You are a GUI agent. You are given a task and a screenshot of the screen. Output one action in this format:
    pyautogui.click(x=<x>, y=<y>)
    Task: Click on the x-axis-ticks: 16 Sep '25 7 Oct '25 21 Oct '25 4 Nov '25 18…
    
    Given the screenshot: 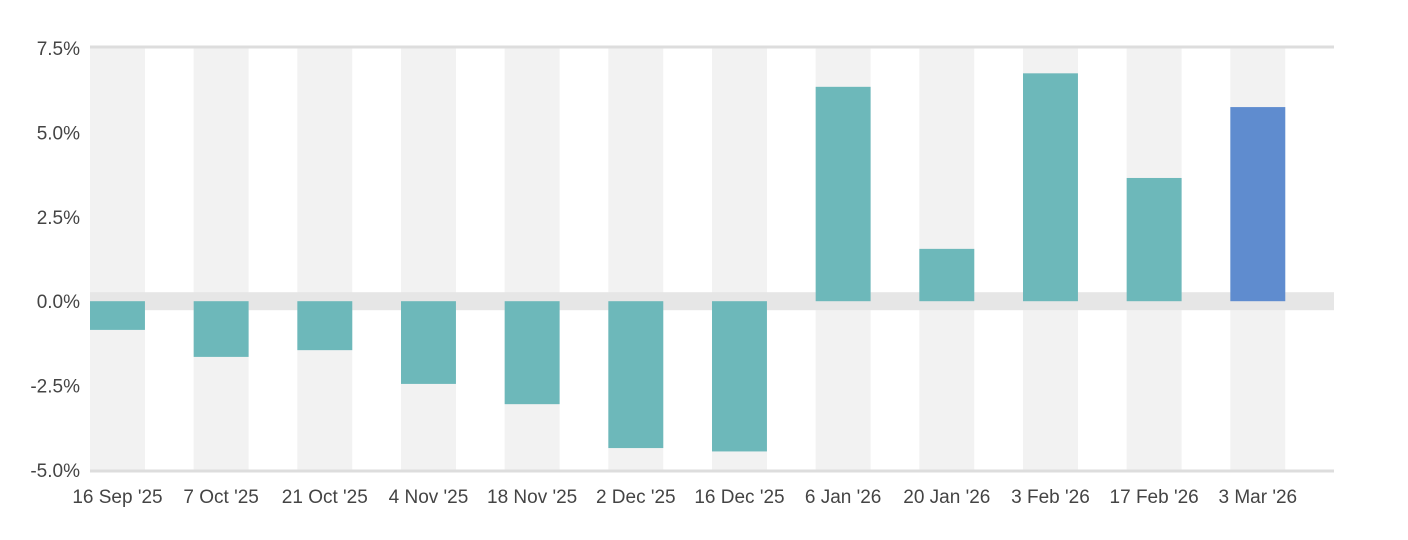 What is the action you would take?
    pyautogui.click(x=684, y=497)
    